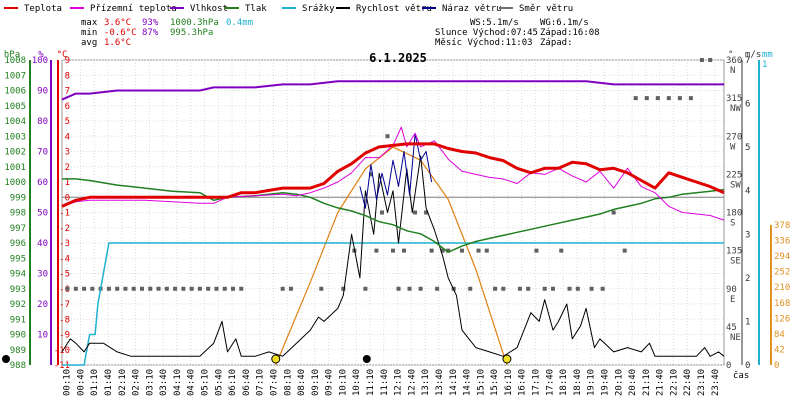 This screenshot has height=400, width=800. I want to click on hum-tick: 50, so click(42, 214).